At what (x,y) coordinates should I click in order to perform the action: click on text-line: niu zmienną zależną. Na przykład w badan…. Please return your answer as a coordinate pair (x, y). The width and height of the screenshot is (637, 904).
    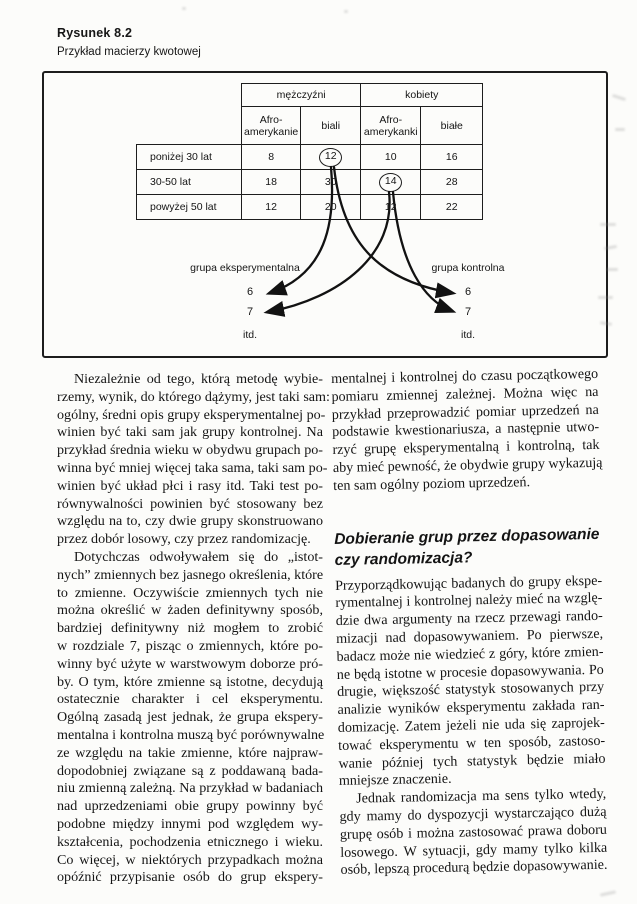
    Looking at the image, I should click on (190, 788).